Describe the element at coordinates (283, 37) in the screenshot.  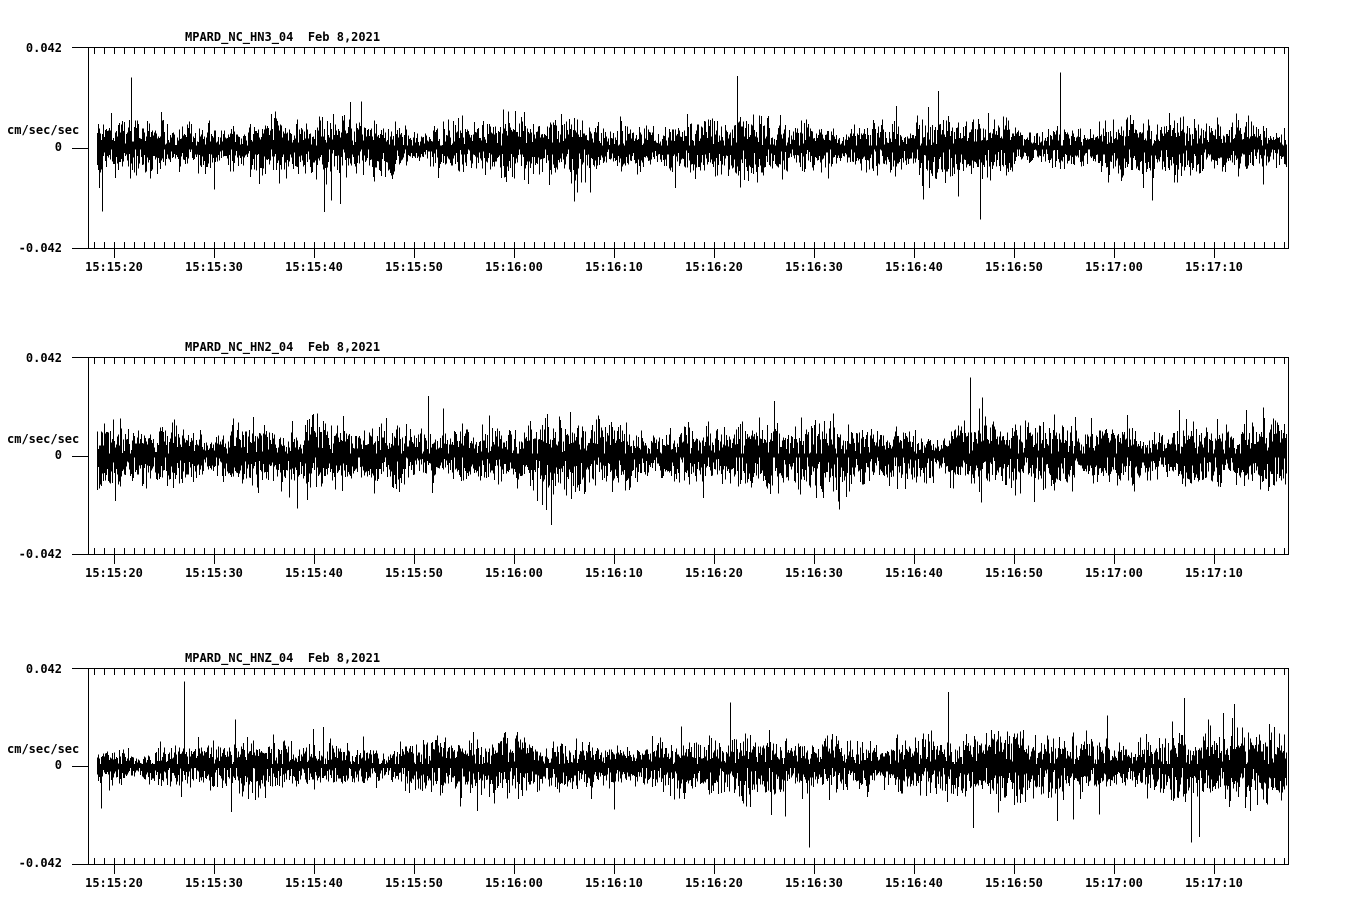
I see `panel-title-hn3: MPARD_NC_HN3_04 Feb 8,2021` at that location.